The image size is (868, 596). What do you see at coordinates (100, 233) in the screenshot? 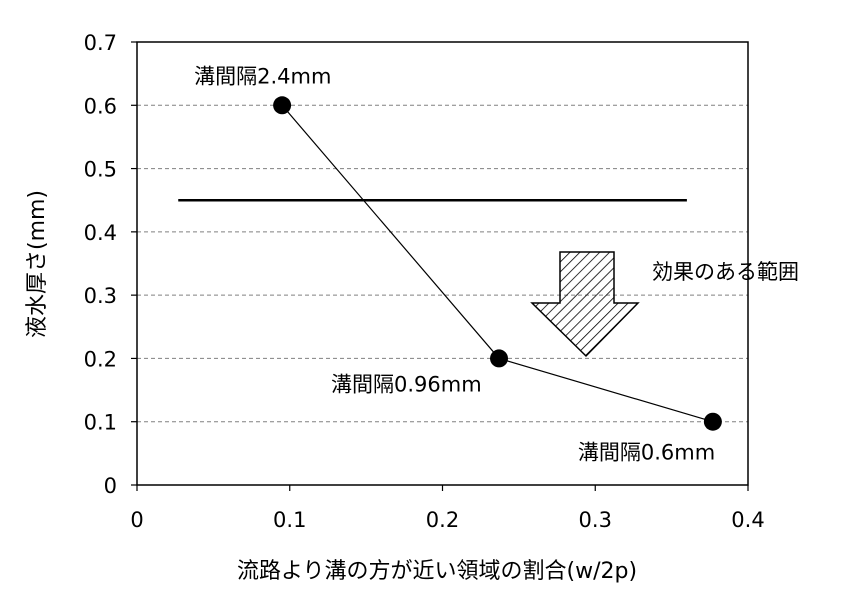
I see `y-tick-label: 0.4` at bounding box center [100, 233].